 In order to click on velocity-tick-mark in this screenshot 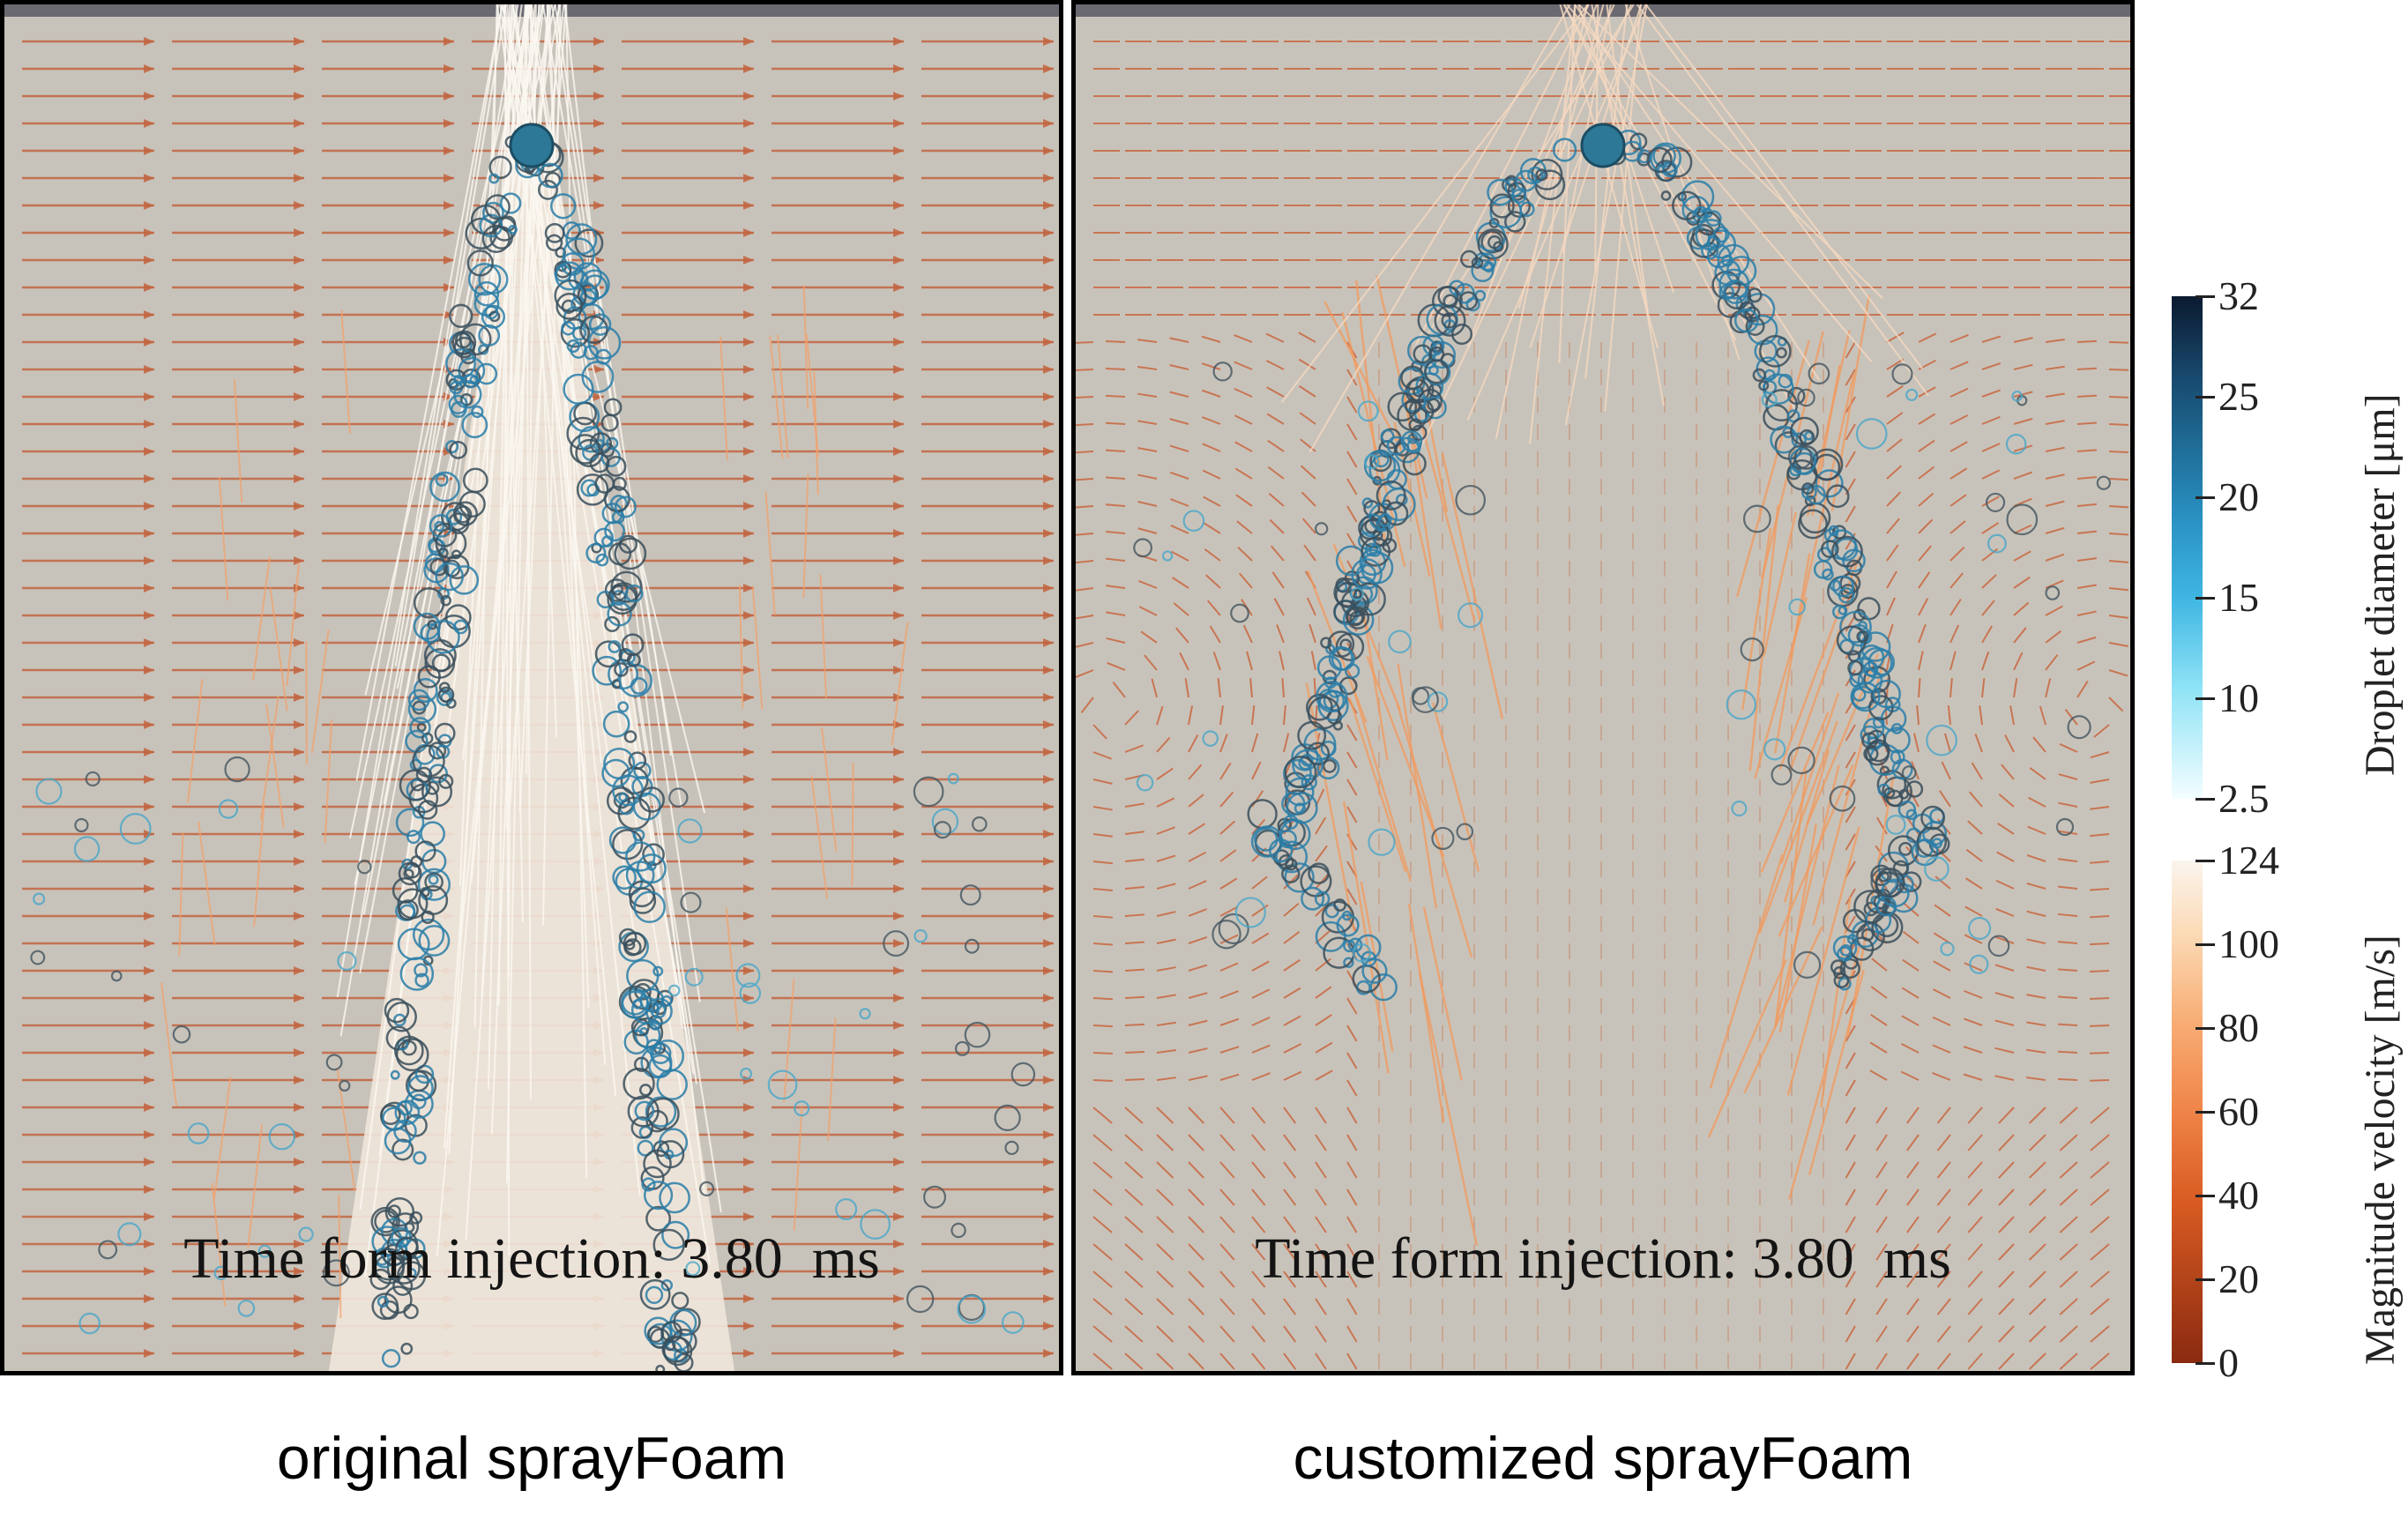, I will do `click(2205, 1196)`.